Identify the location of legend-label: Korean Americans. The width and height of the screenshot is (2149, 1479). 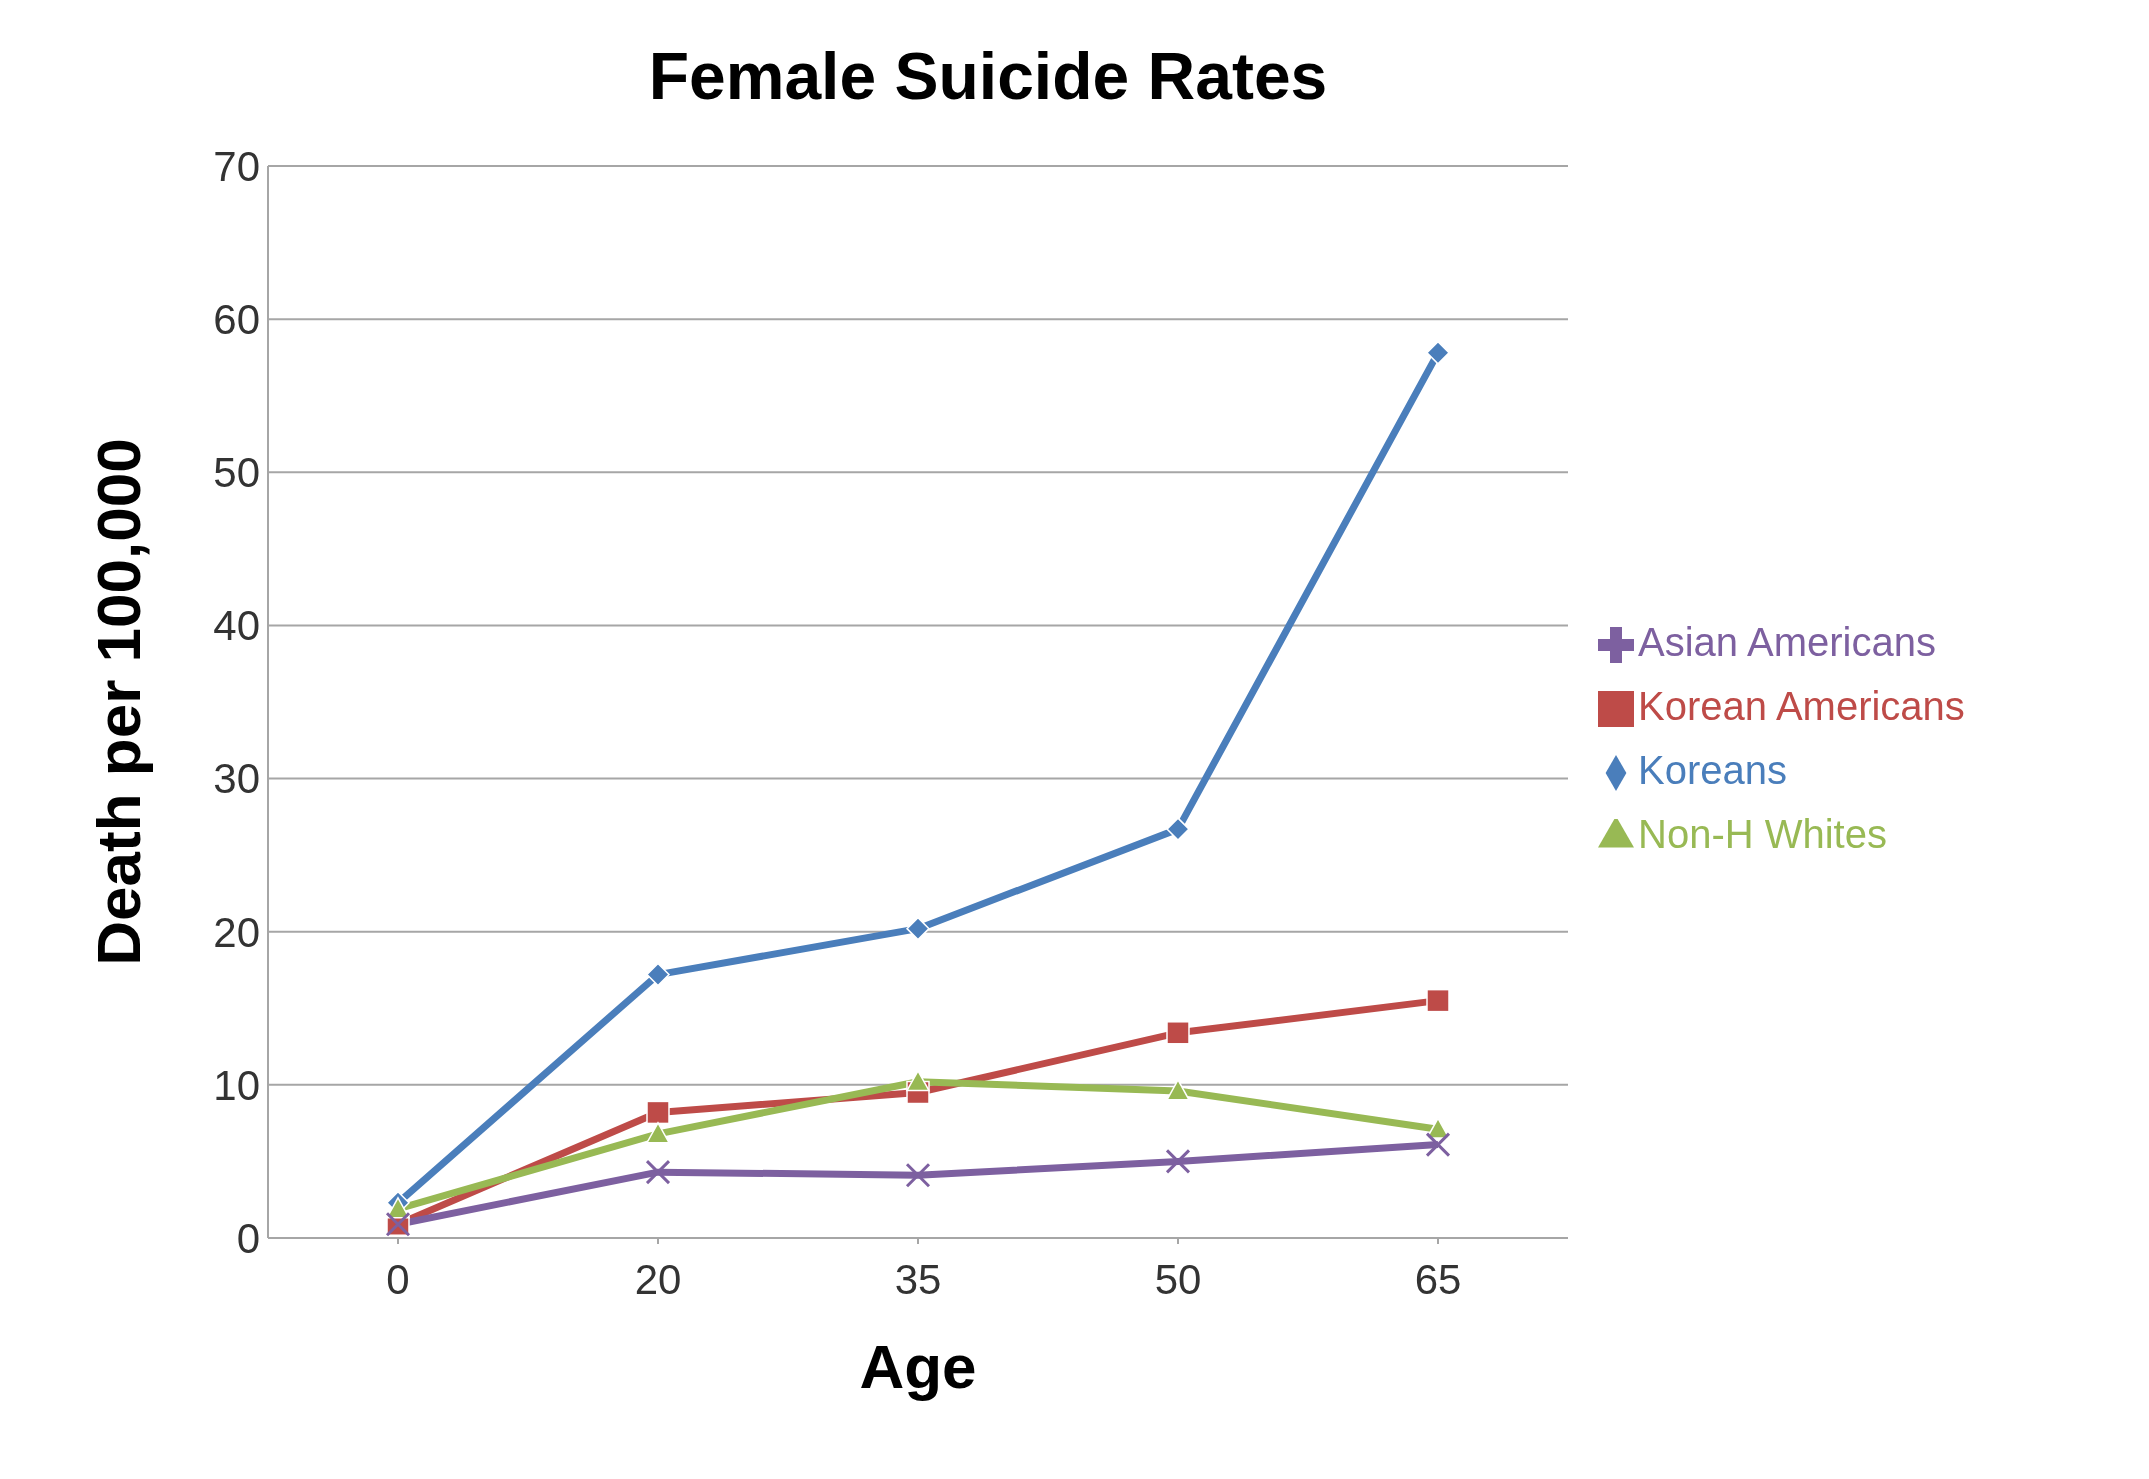
(1801, 706).